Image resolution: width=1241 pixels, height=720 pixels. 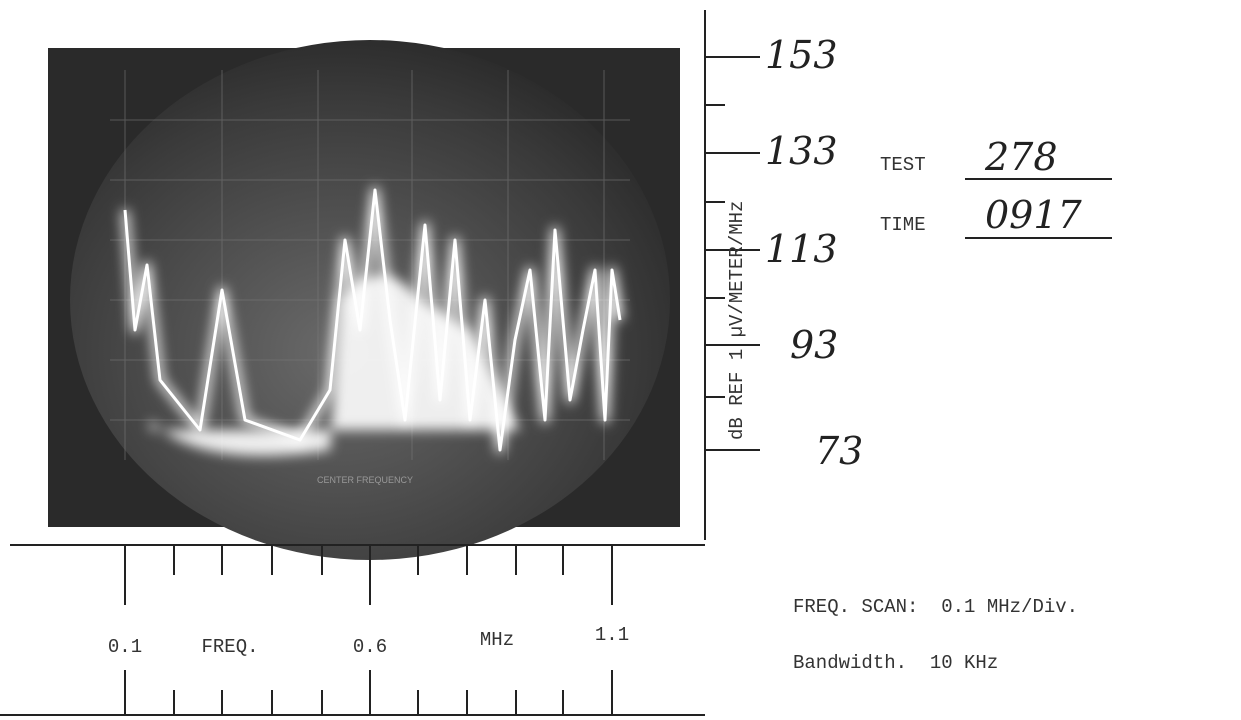 What do you see at coordinates (903, 165) in the screenshot?
I see `test-label: TEST` at bounding box center [903, 165].